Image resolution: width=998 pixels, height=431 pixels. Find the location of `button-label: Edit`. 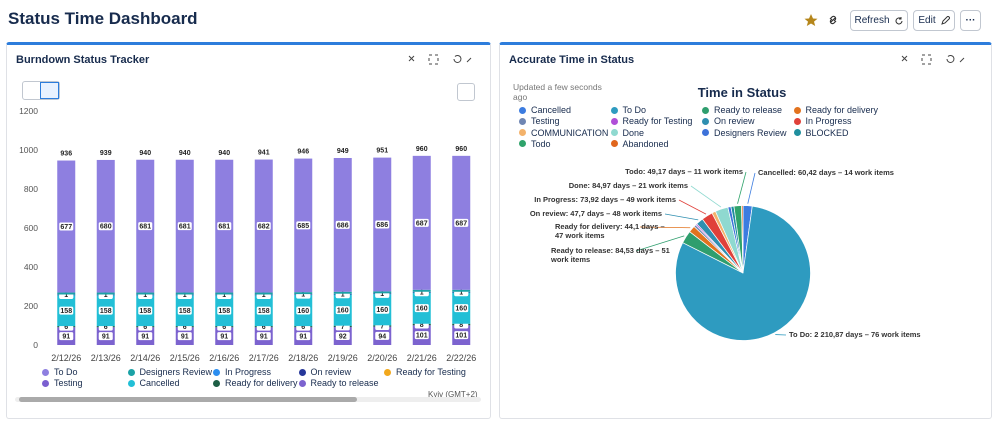

button-label: Edit is located at coordinates (926, 20).